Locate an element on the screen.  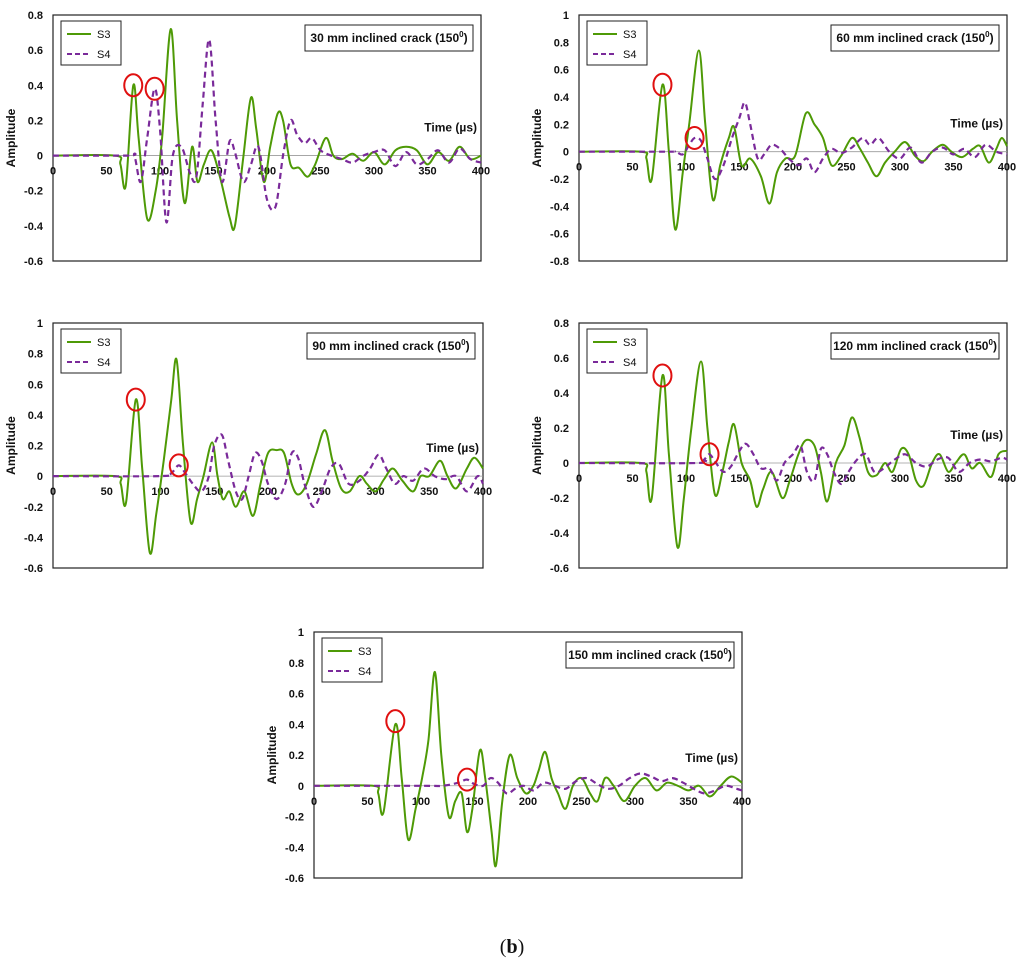
figure-caption: (b) is located at coordinates (512, 947).